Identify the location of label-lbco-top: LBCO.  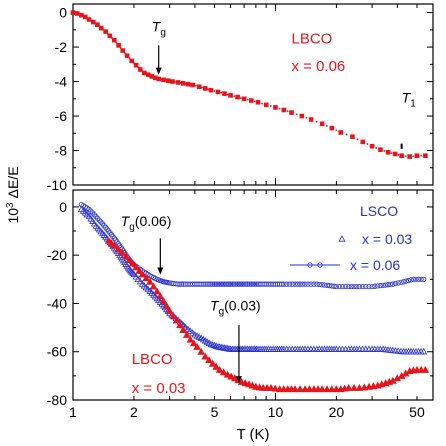
(311, 39).